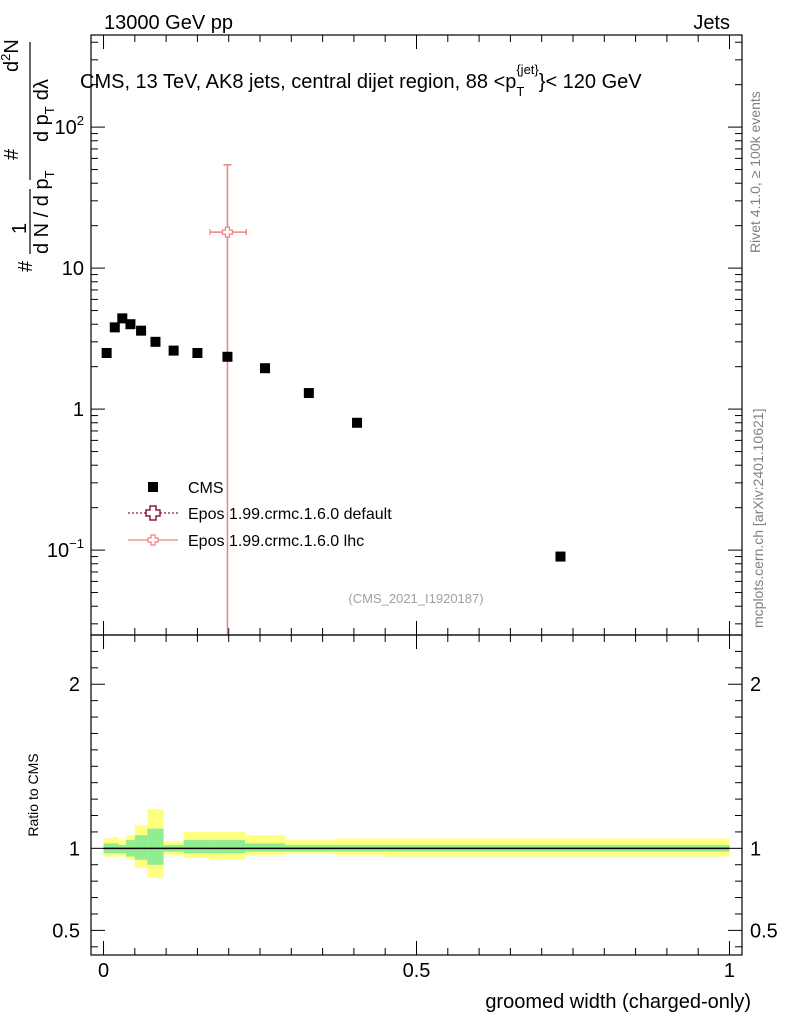 The height and width of the screenshot is (1024, 786). What do you see at coordinates (729, 971) in the screenshot?
I see `x-tick-label: 1` at bounding box center [729, 971].